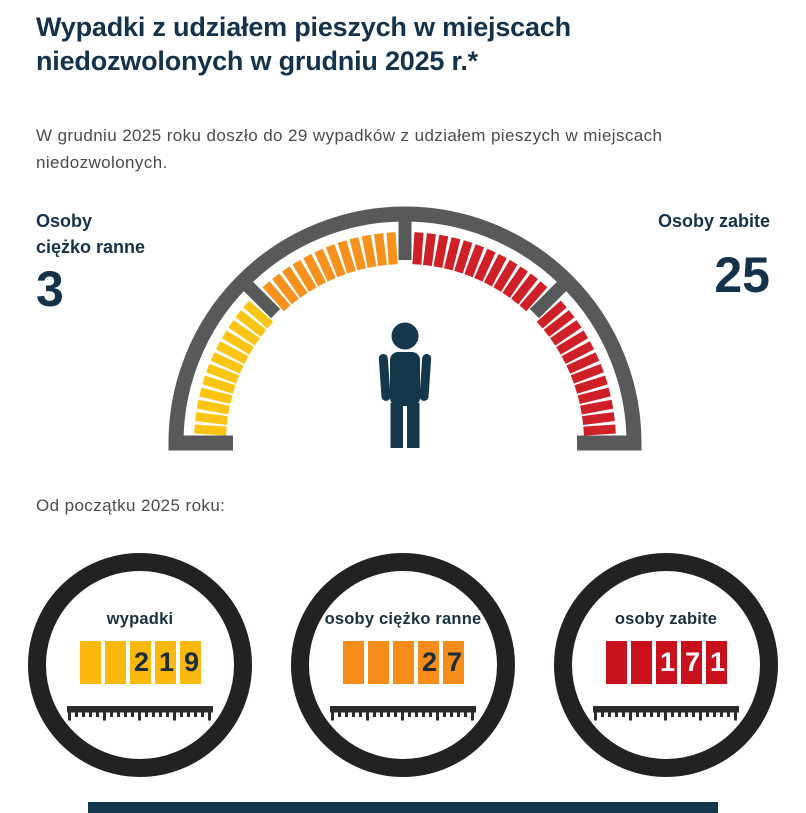 This screenshot has height=813, width=806. What do you see at coordinates (742, 275) in the screenshot?
I see `killed-value: 25` at bounding box center [742, 275].